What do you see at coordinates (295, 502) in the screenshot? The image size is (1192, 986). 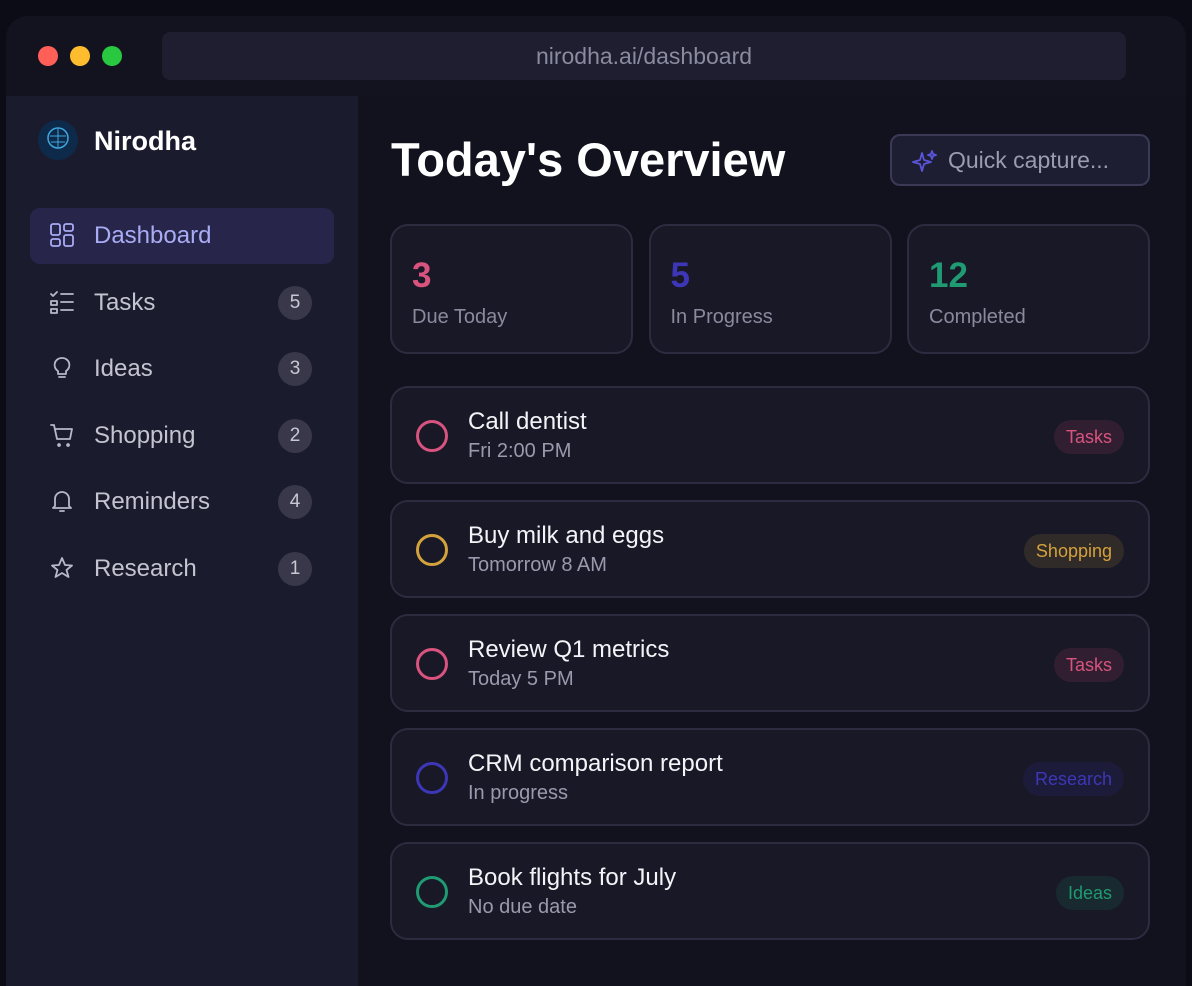 I see `count-badge: 4` at bounding box center [295, 502].